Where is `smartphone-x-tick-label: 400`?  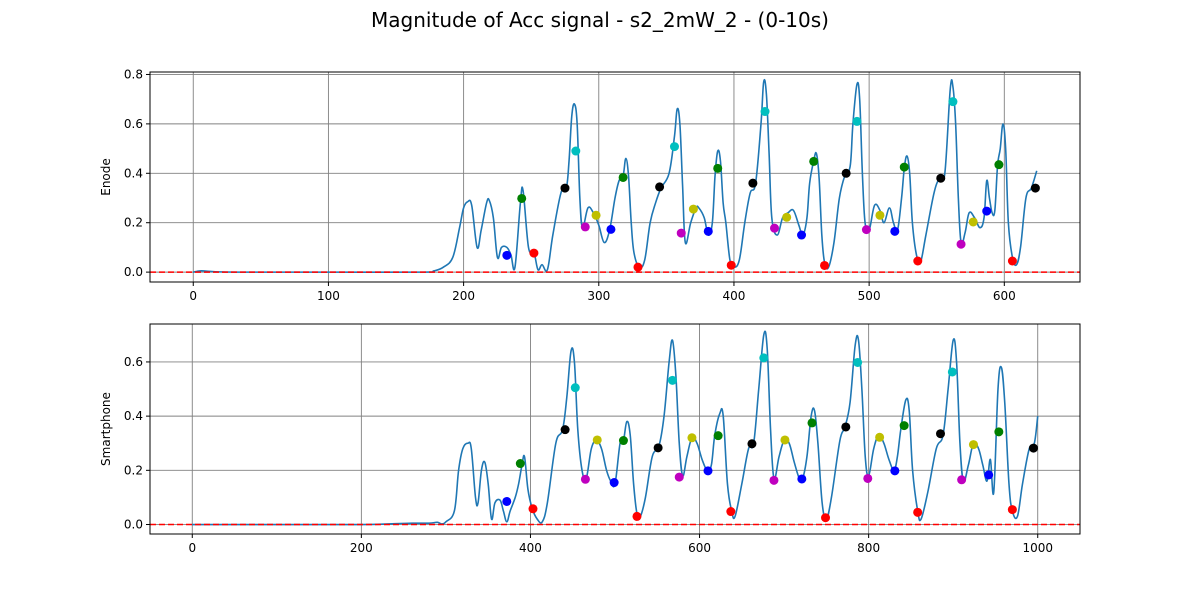
smartphone-x-tick-label: 400 is located at coordinates (530, 548).